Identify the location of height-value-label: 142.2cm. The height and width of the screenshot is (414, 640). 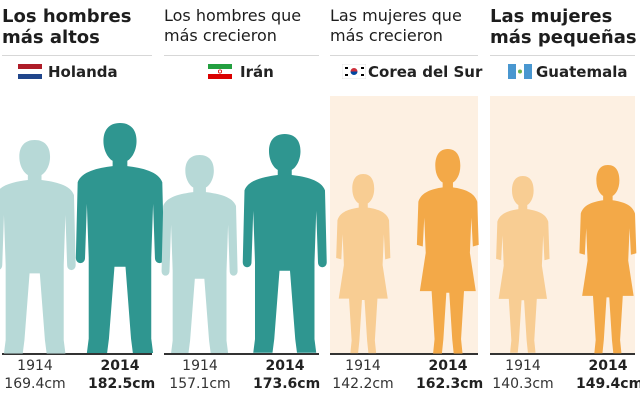
(363, 384).